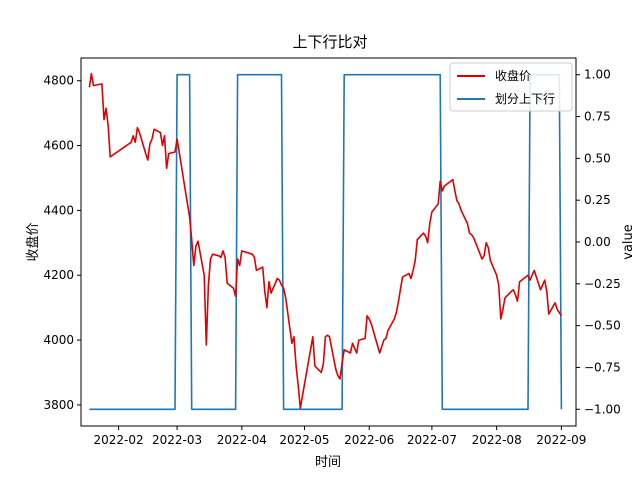 Image resolution: width=640 pixels, height=480 pixels. What do you see at coordinates (58, 275) in the screenshot?
I see `y-tick-label: 4200` at bounding box center [58, 275].